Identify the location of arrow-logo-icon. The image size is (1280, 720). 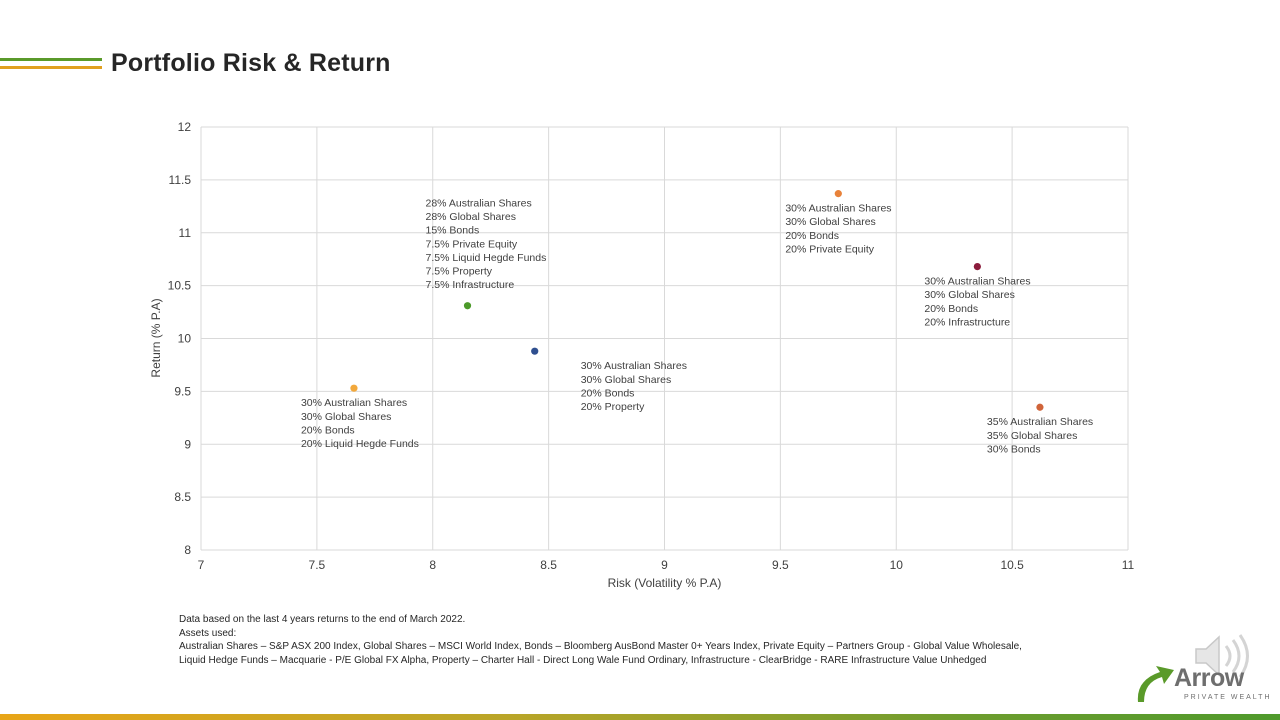
(1155, 684).